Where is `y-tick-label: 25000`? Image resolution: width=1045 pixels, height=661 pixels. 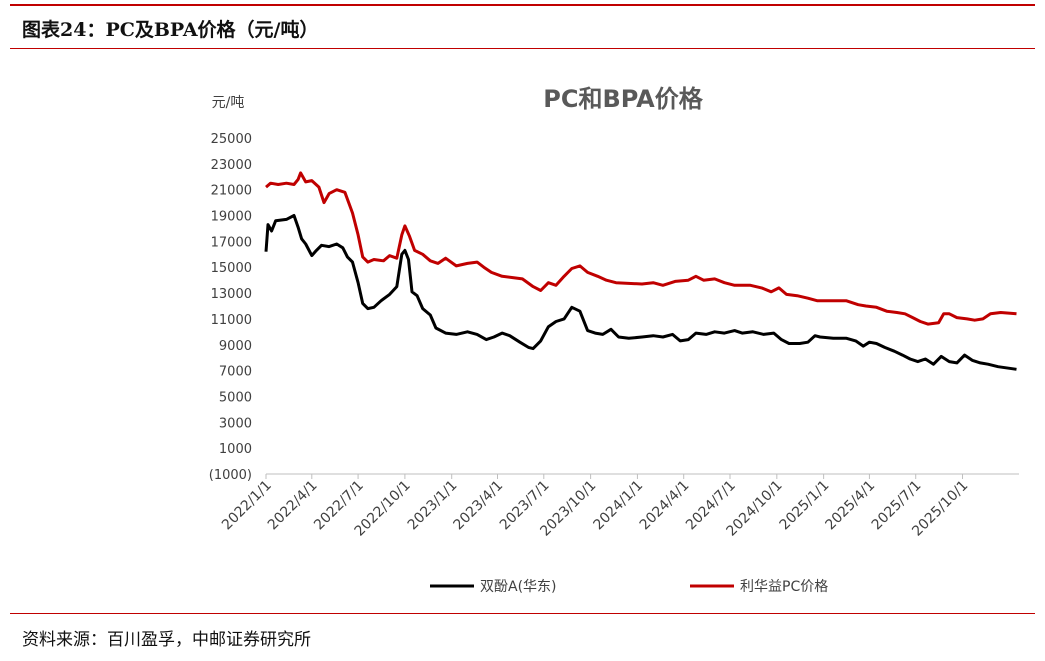
y-tick-label: 25000 is located at coordinates (231, 139).